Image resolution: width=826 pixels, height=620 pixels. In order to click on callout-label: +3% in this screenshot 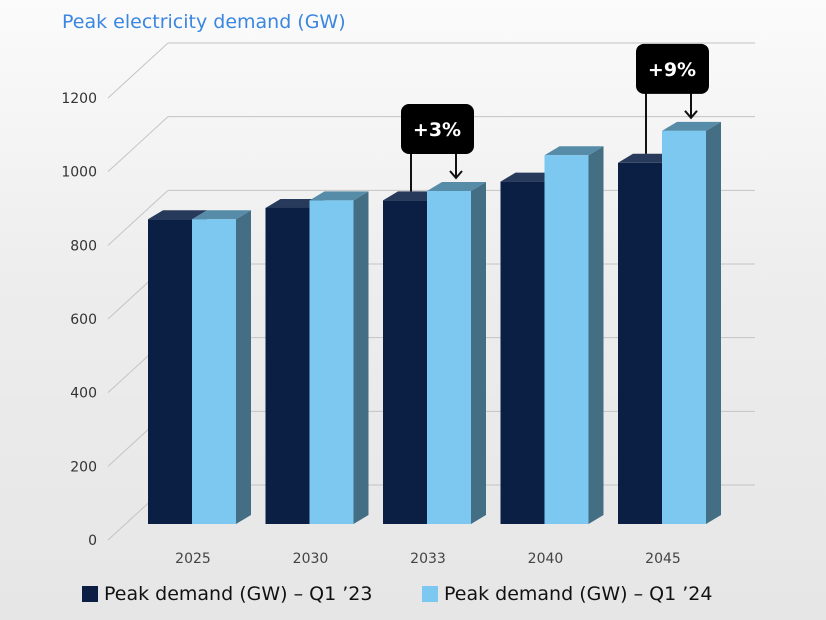, I will do `click(437, 130)`.